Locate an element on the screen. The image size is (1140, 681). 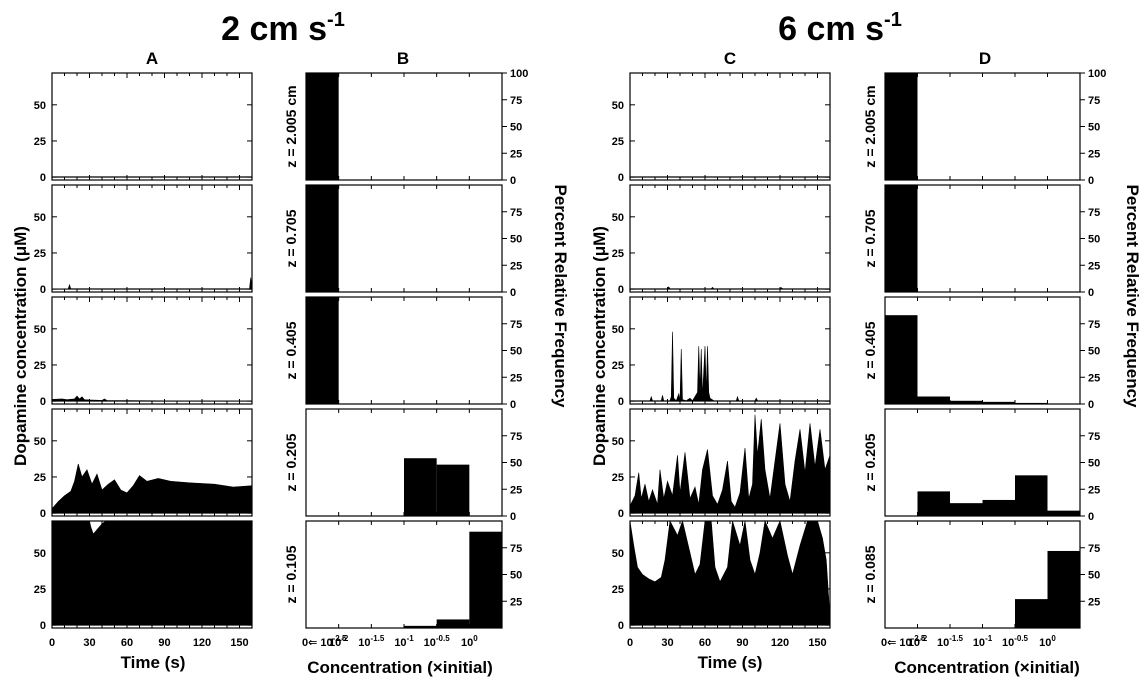
panel-d-3-ytick-label: 25 is located at coordinates (1094, 378).